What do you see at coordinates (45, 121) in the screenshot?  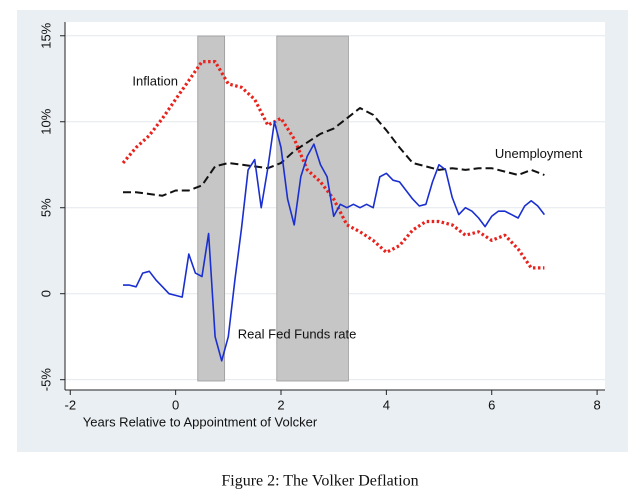 I see `y-tick-label: 10%` at bounding box center [45, 121].